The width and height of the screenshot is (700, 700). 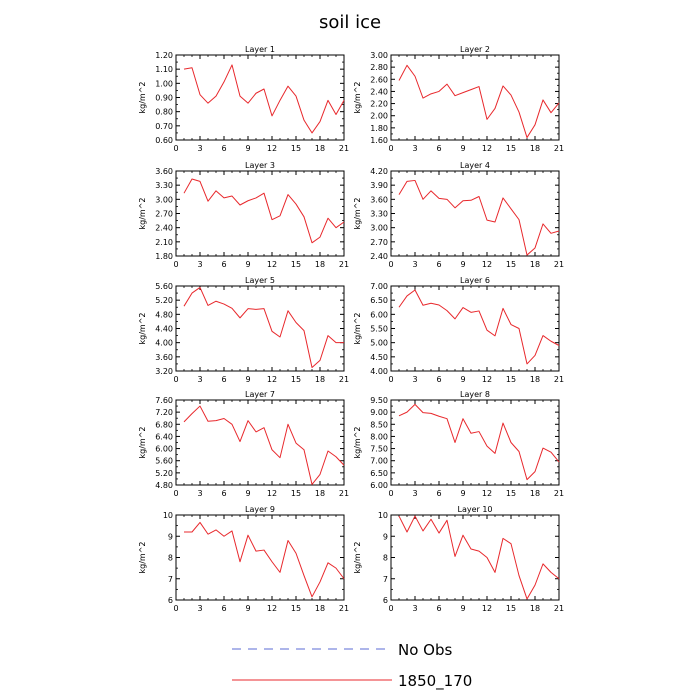 What do you see at coordinates (385, 558) in the screenshot?
I see `y-tick-label: 8` at bounding box center [385, 558].